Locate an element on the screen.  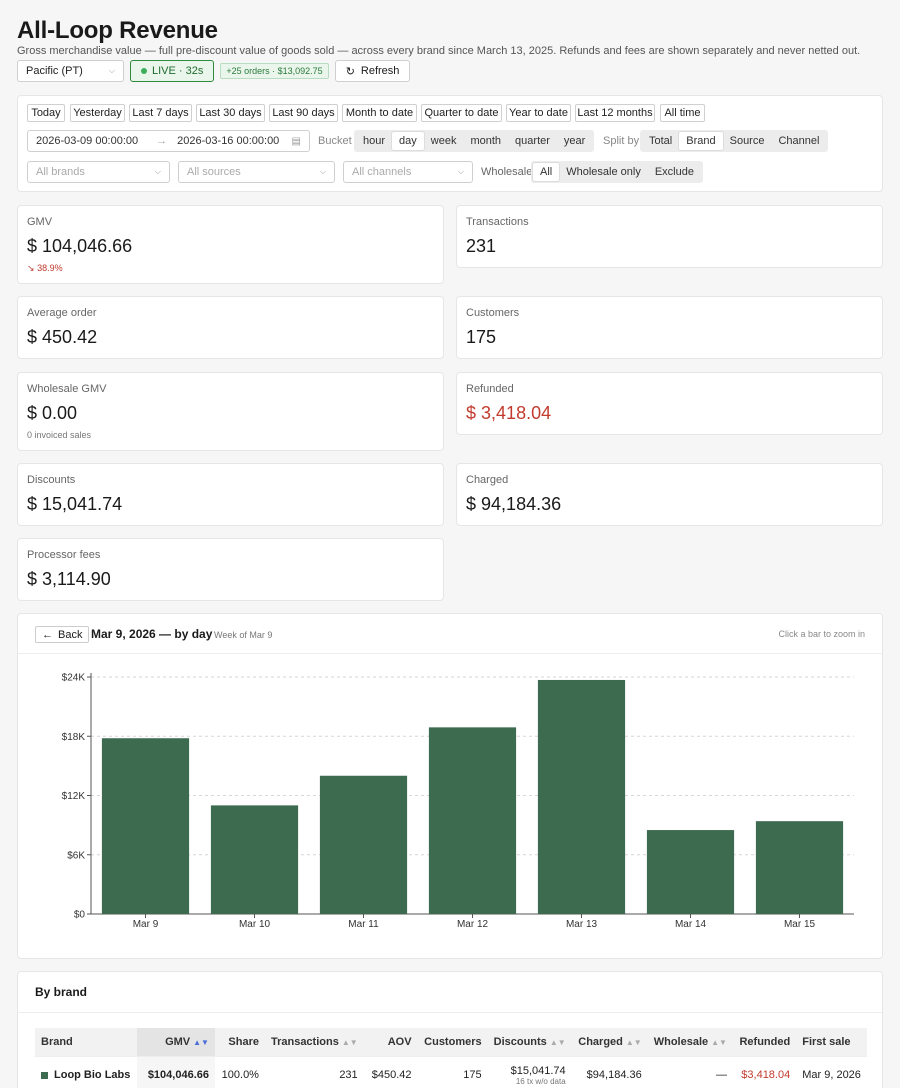
brands-placeholder: All brands is located at coordinates (60, 172).